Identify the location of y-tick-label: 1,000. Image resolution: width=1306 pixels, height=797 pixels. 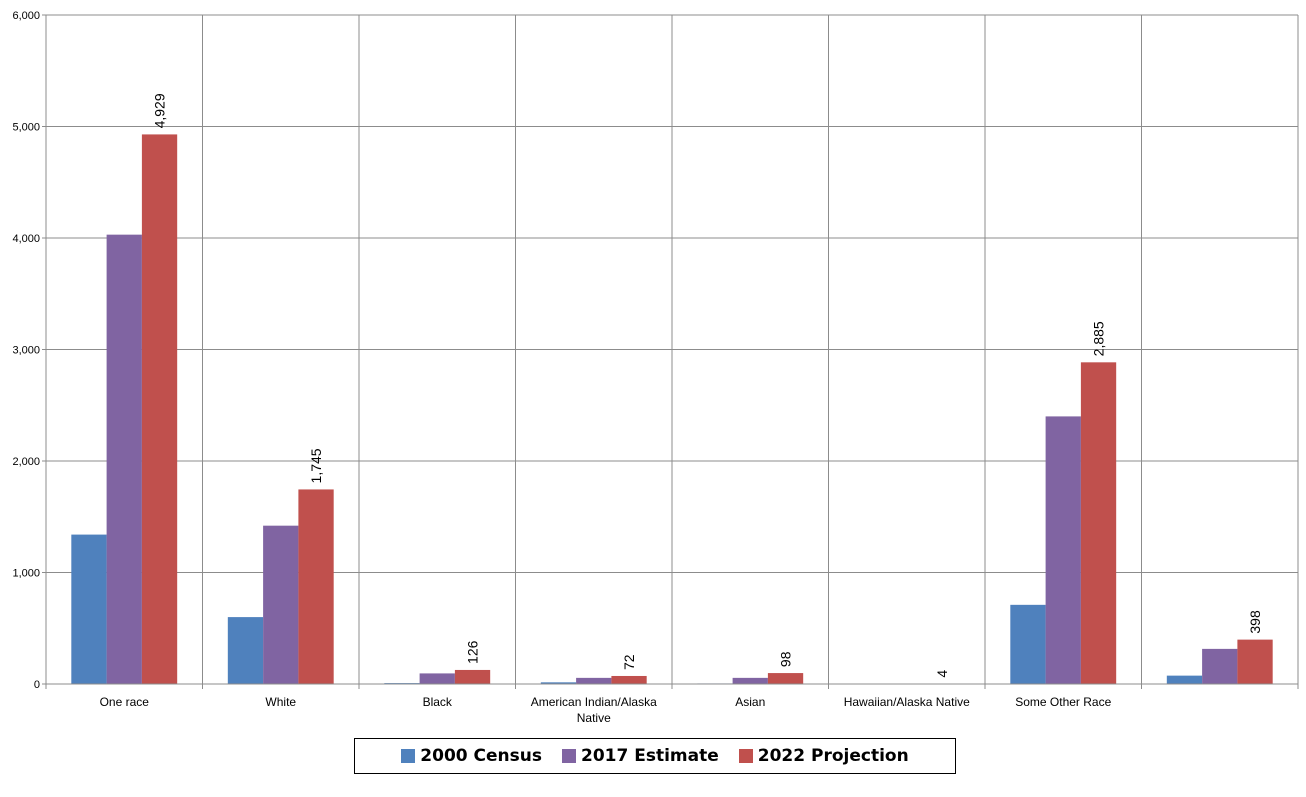
(26, 574).